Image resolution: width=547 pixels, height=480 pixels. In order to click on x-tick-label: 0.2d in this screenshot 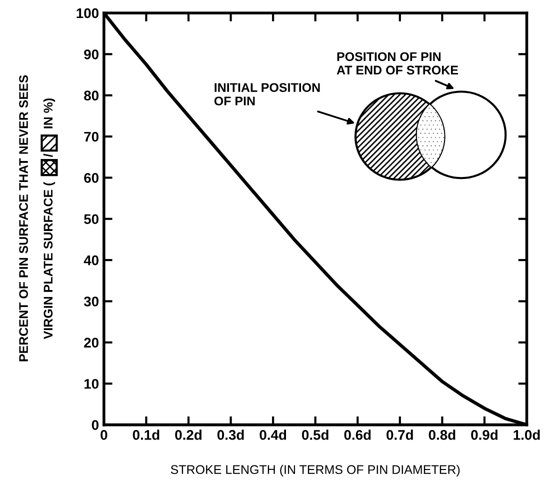, I will do `click(188, 435)`.